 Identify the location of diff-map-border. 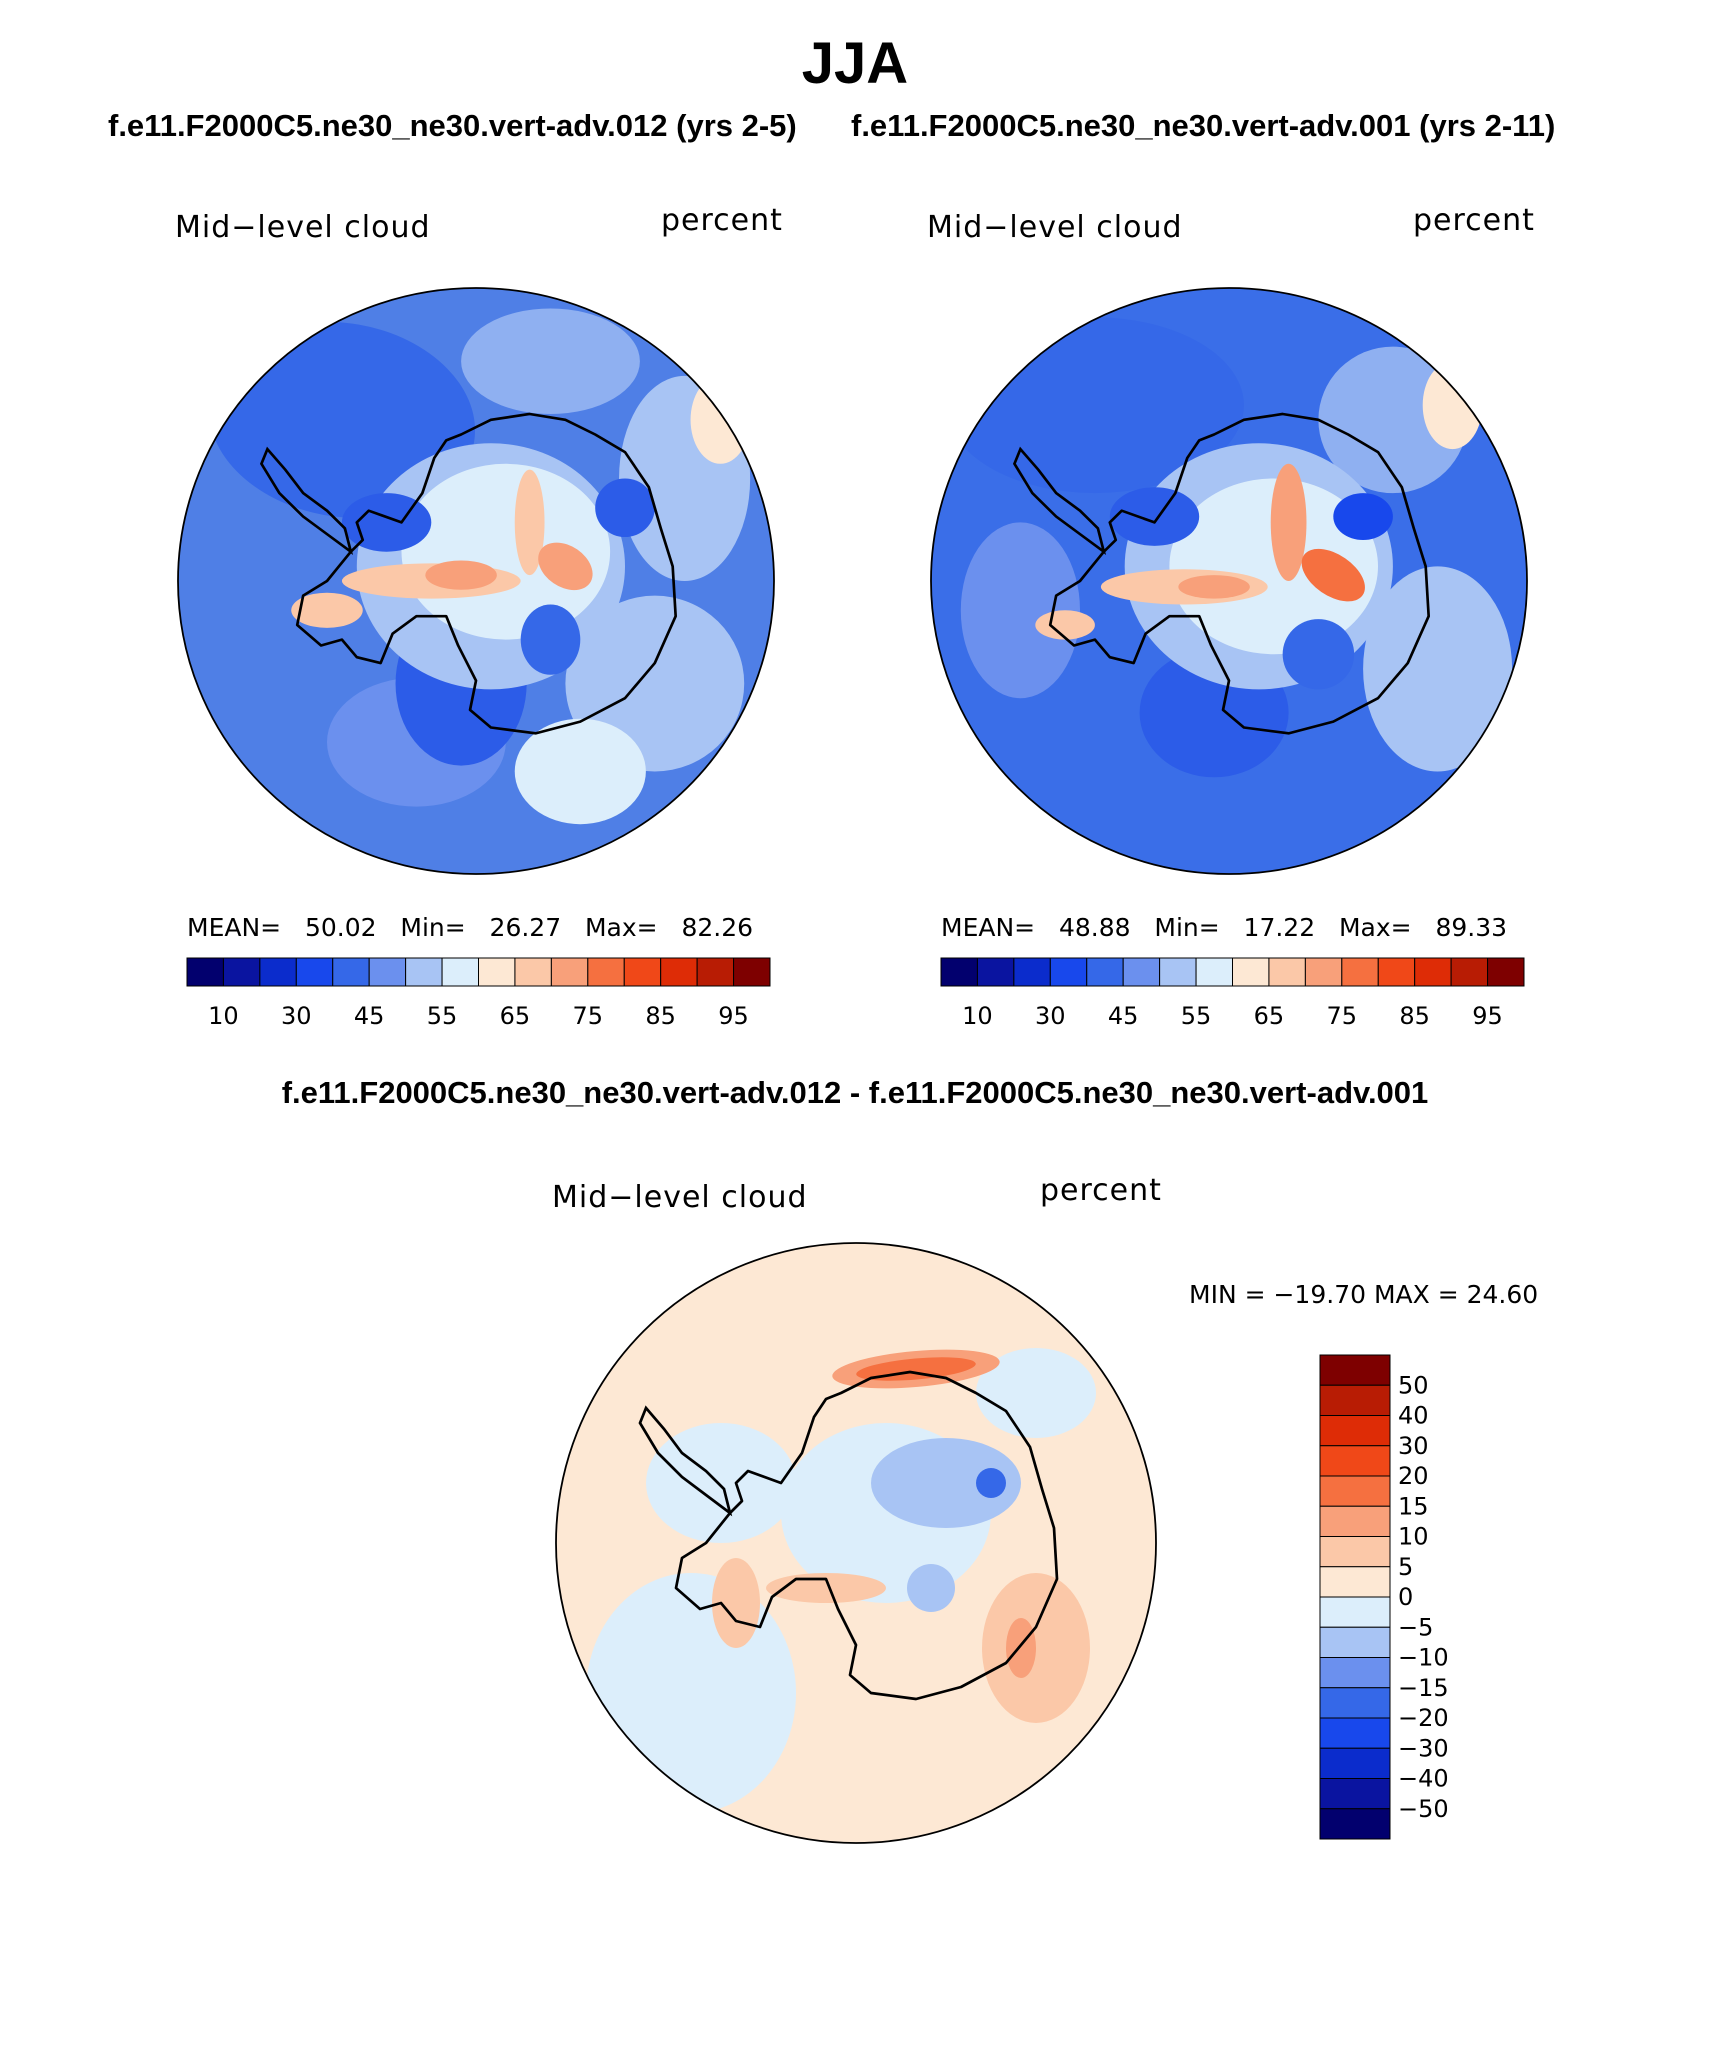
(856, 1543).